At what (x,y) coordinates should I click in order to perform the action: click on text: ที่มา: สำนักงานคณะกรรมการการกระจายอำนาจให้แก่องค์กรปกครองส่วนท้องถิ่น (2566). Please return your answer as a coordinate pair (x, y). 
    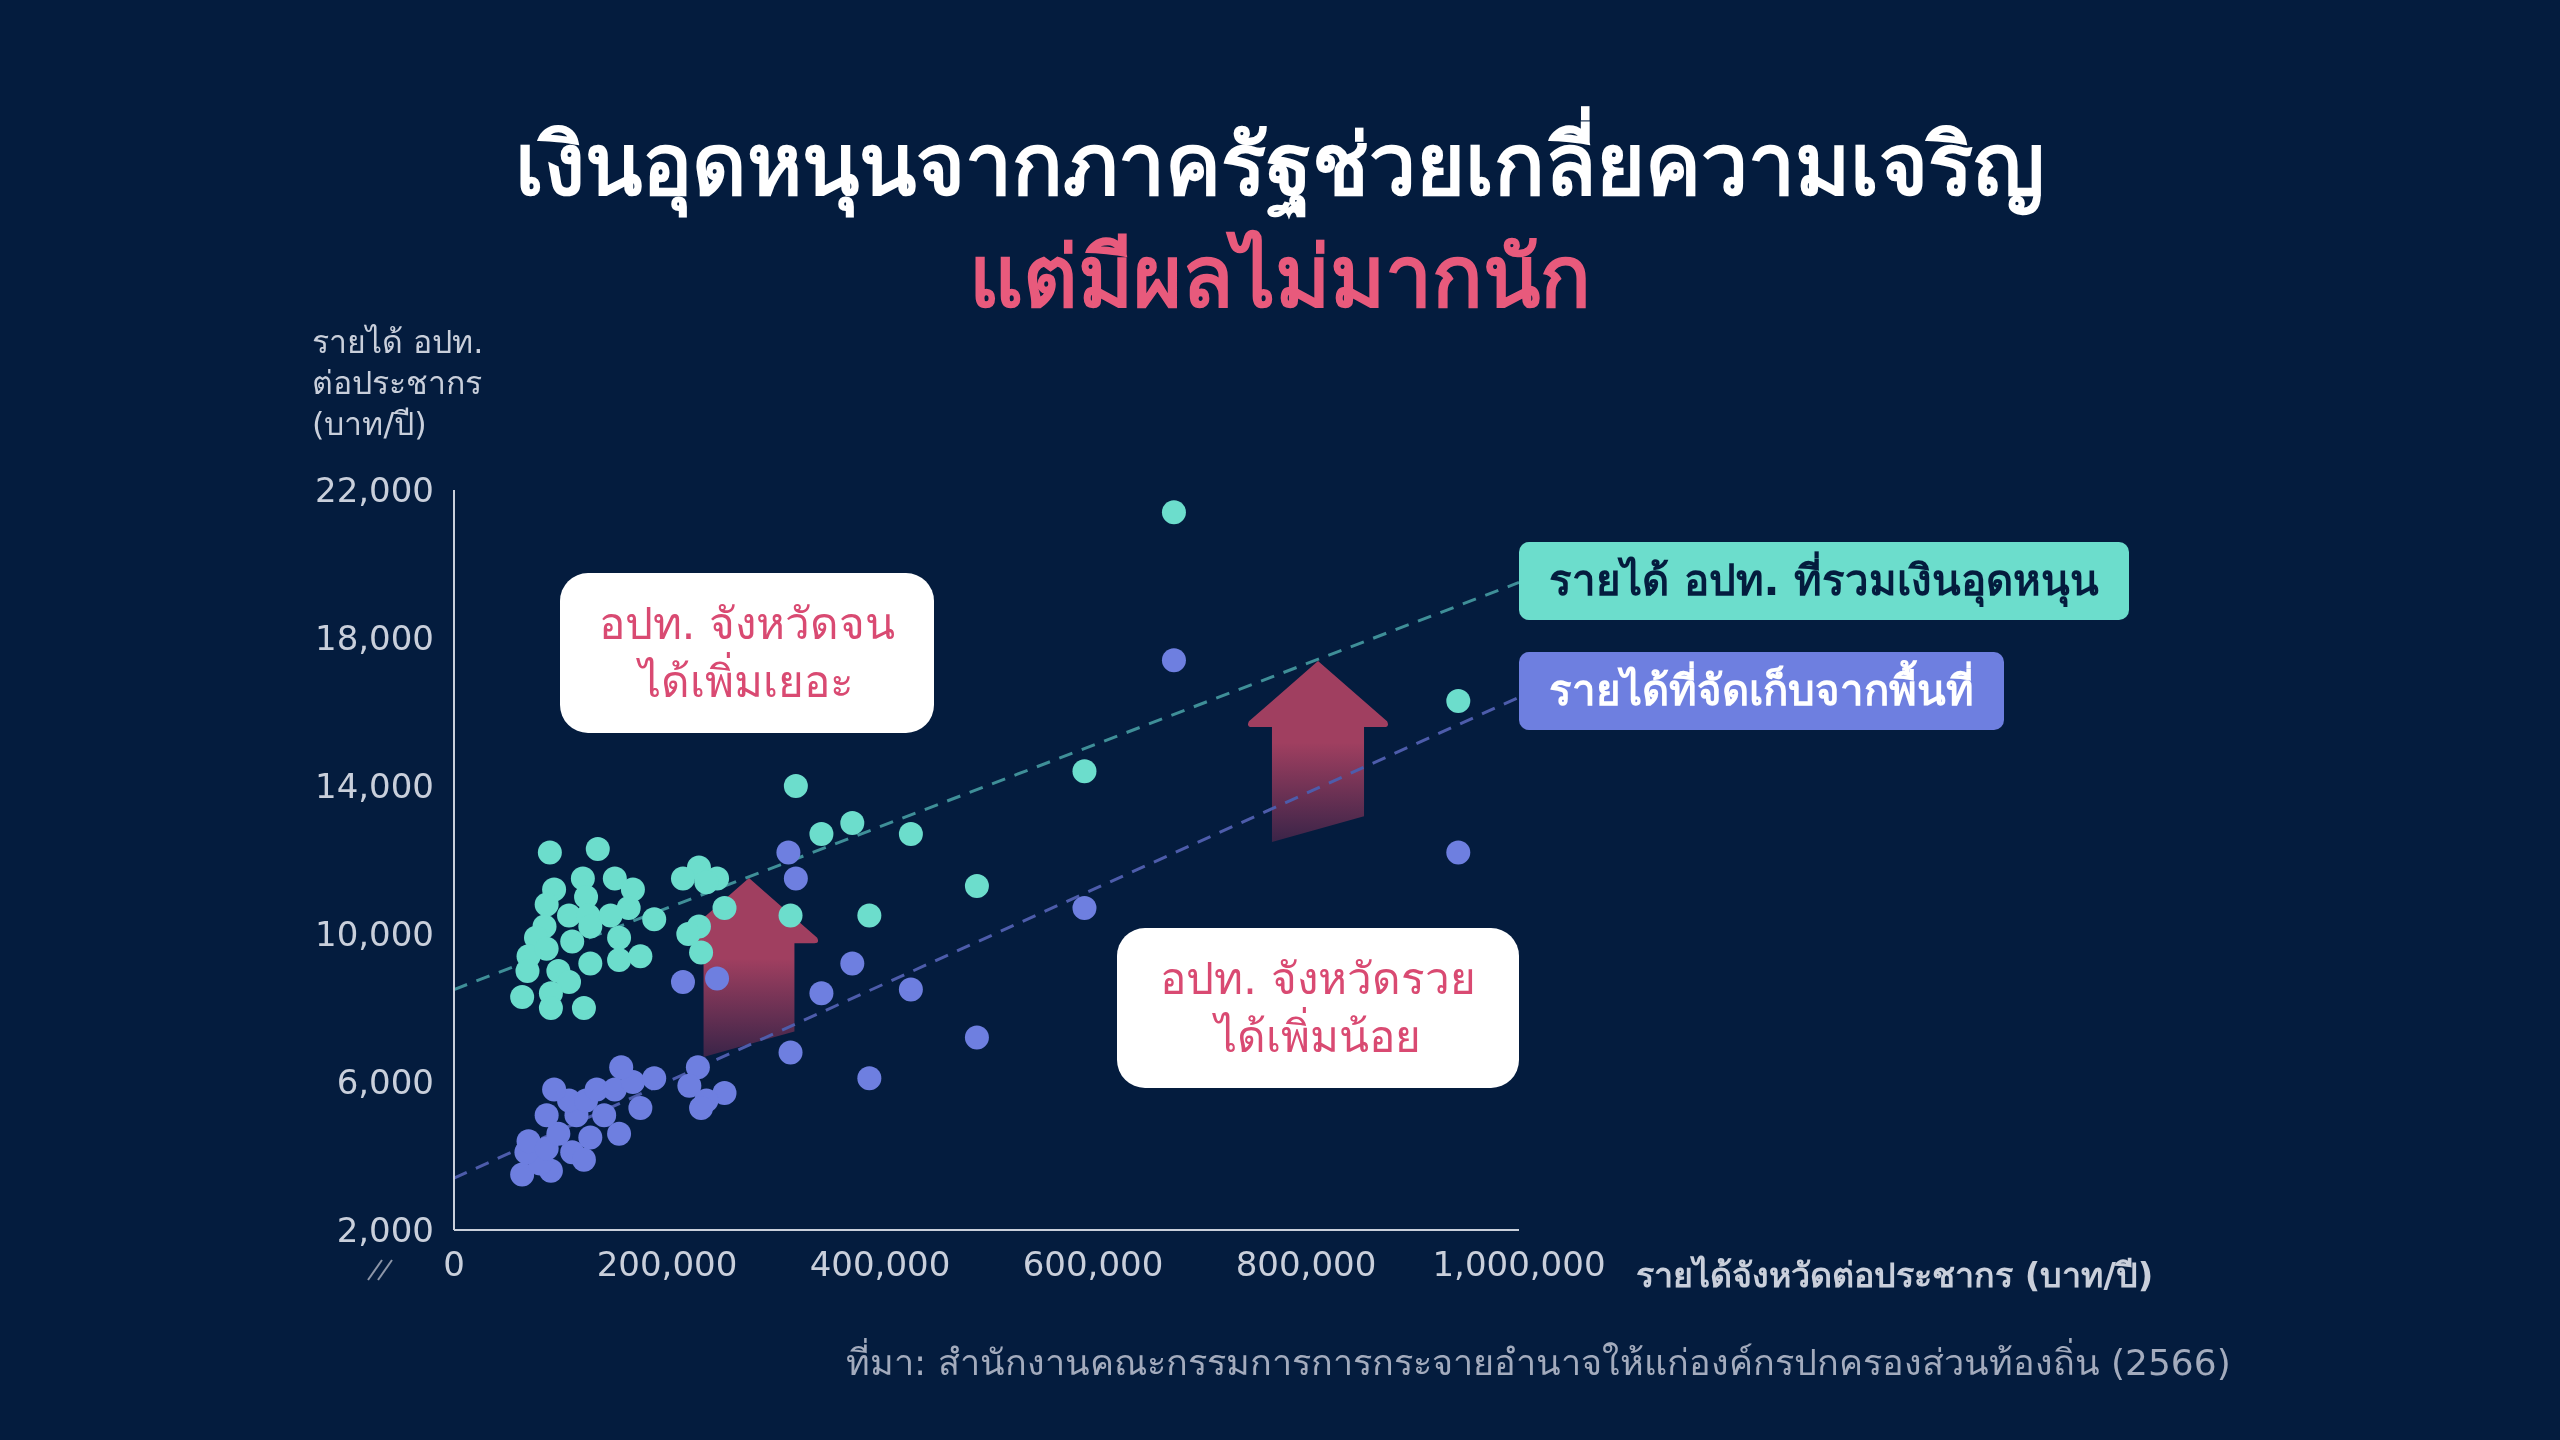
    Looking at the image, I should click on (1539, 1361).